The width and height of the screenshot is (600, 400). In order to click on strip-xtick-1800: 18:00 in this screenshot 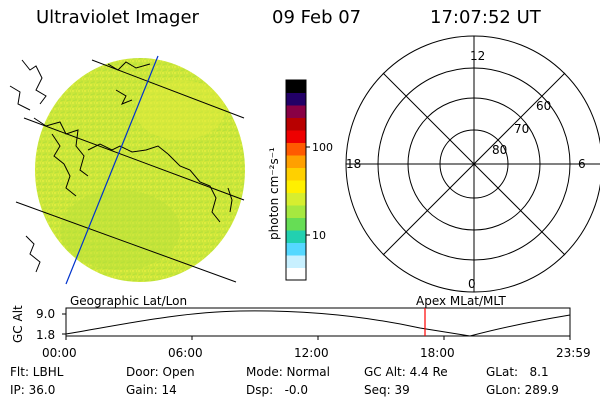, I will do `click(437, 353)`.